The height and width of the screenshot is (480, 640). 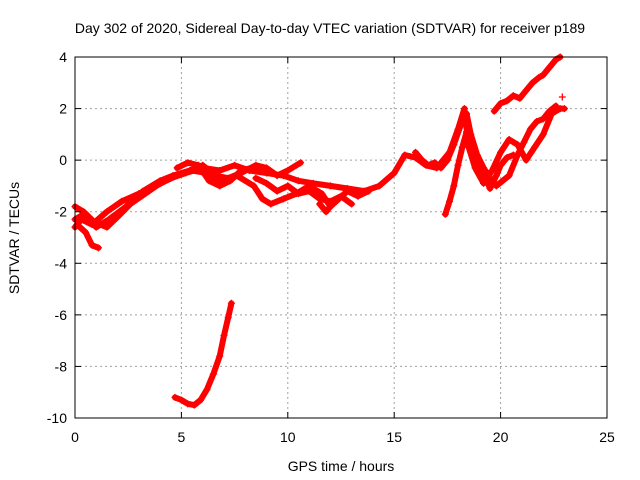 I want to click on series-trace-g, so click(x=326, y=208).